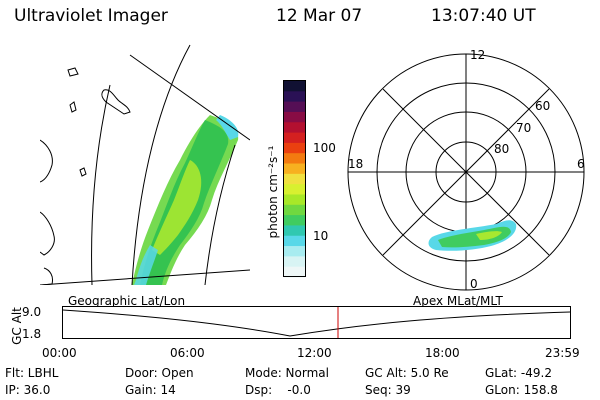 The height and width of the screenshot is (400, 600). I want to click on coastlines, so click(85, 176).